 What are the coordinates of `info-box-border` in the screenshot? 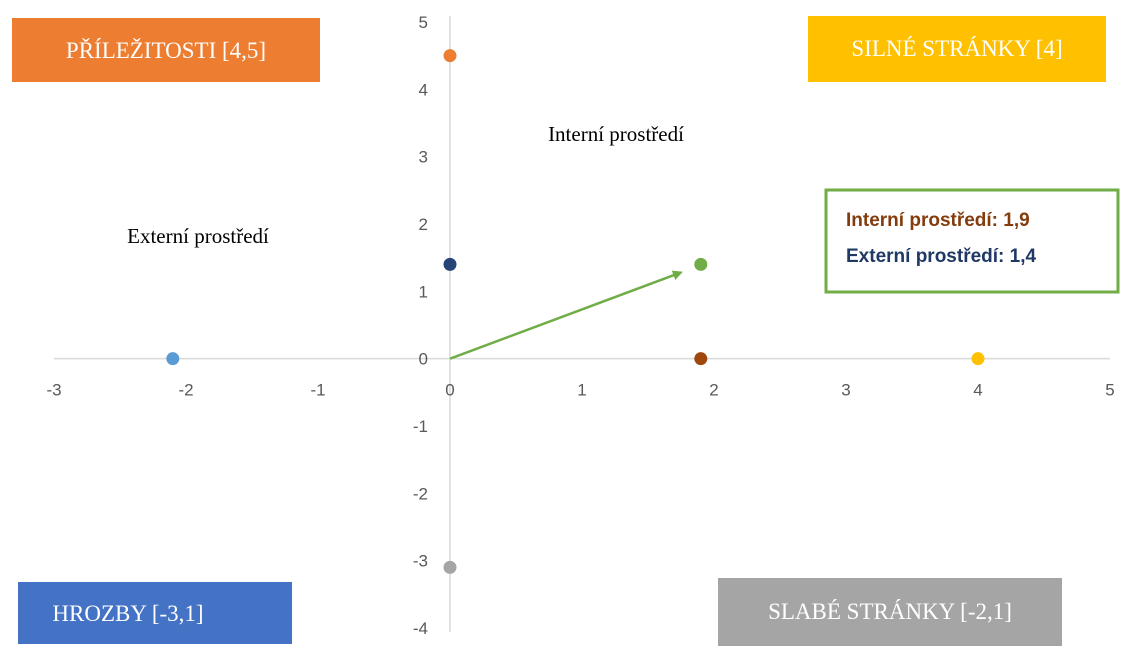 It's located at (972, 241).